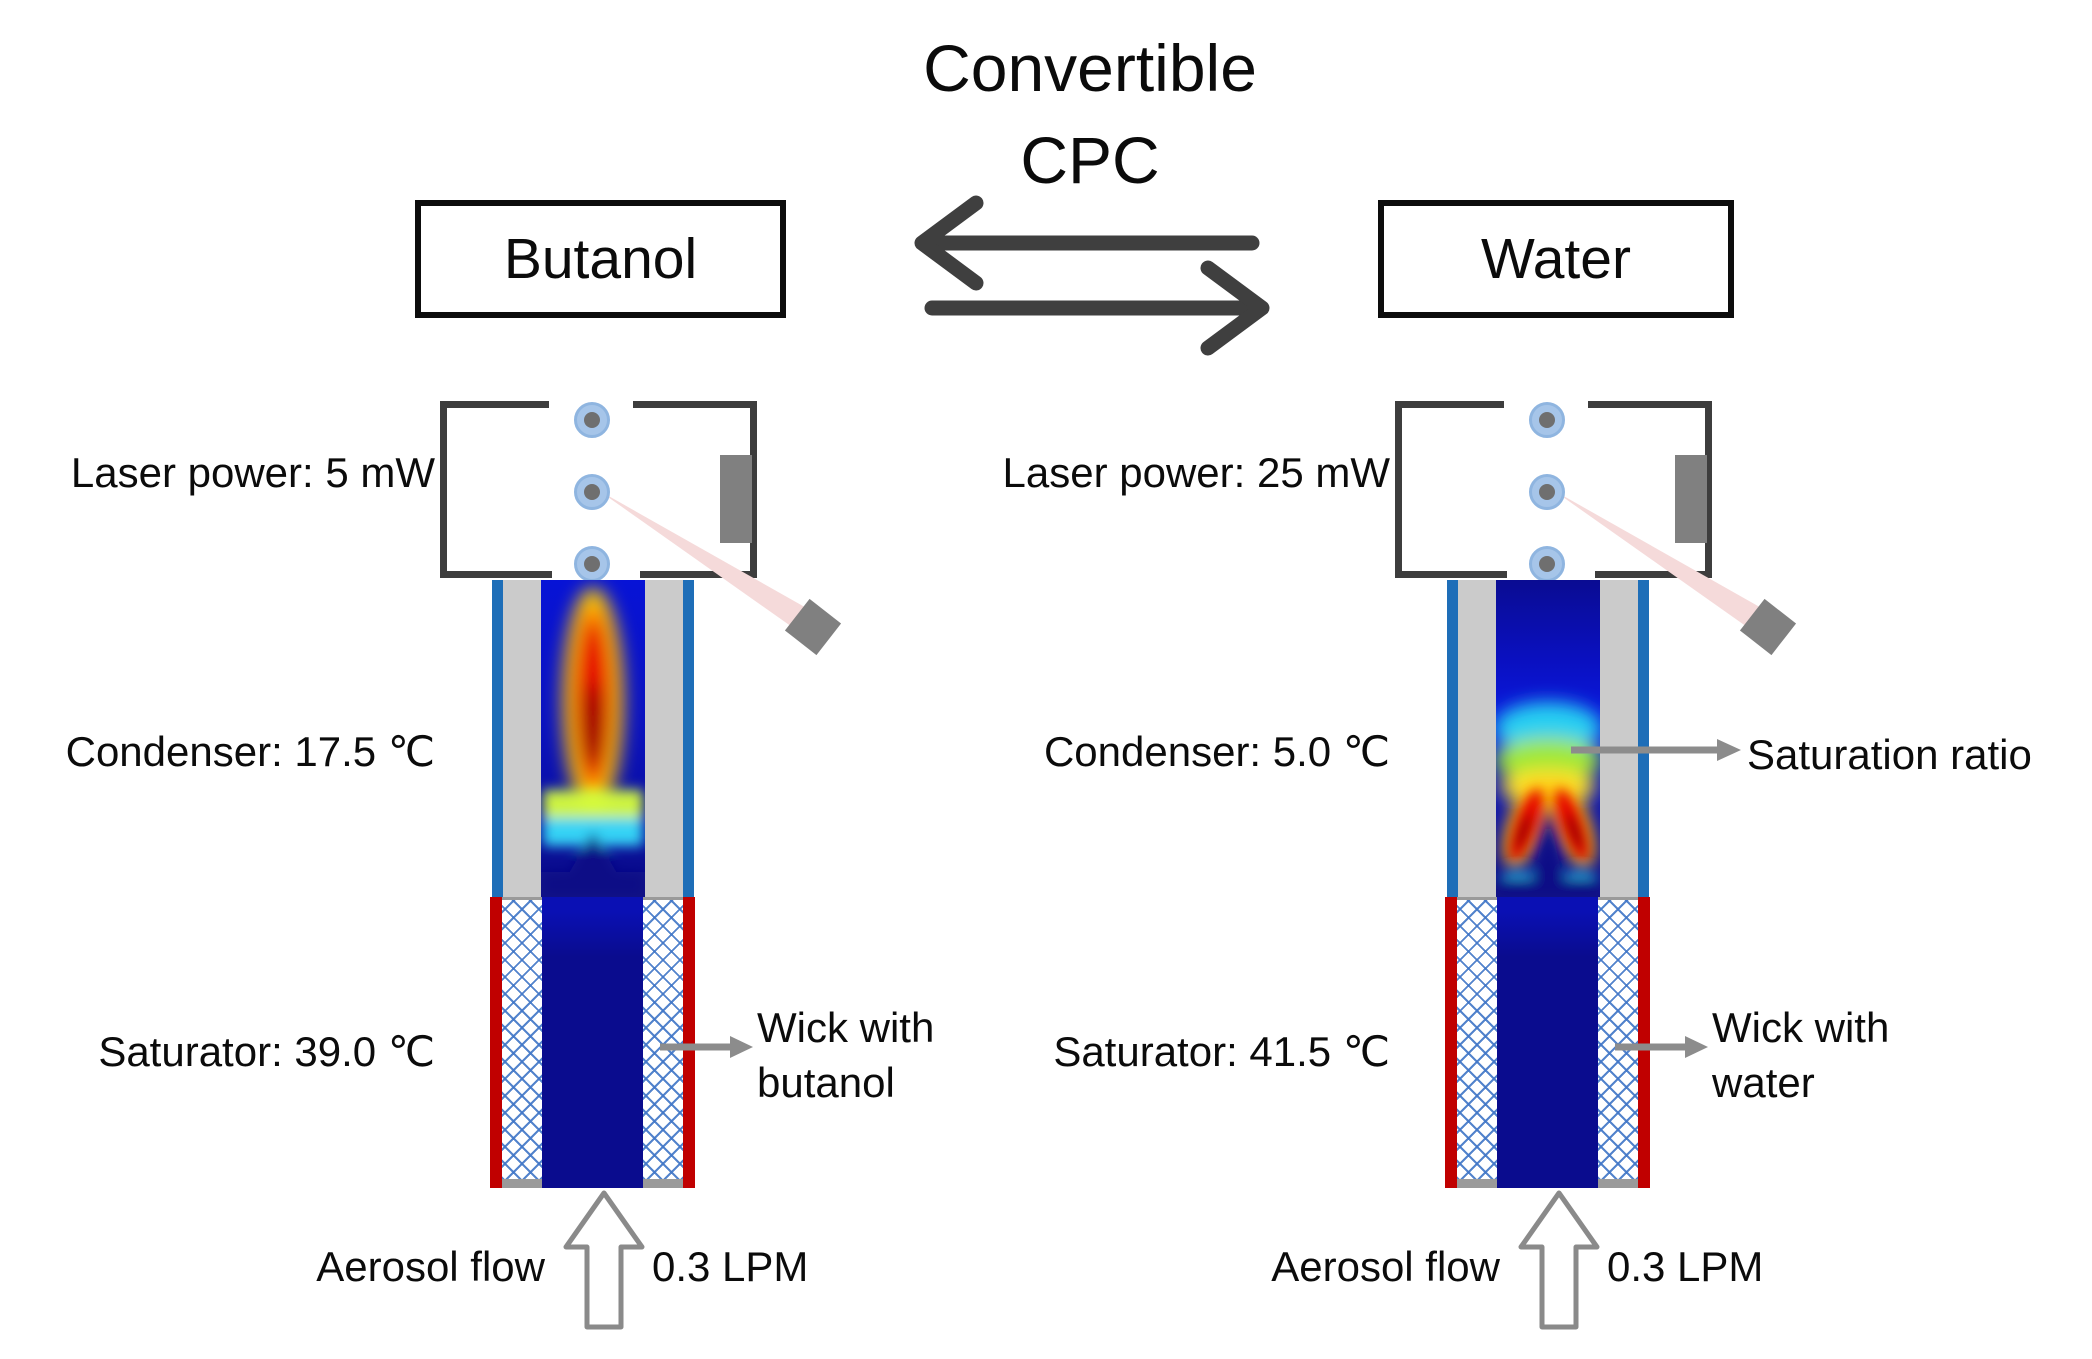 The width and height of the screenshot is (2092, 1359). What do you see at coordinates (1548, 738) in the screenshot?
I see `saturation-plume-water` at bounding box center [1548, 738].